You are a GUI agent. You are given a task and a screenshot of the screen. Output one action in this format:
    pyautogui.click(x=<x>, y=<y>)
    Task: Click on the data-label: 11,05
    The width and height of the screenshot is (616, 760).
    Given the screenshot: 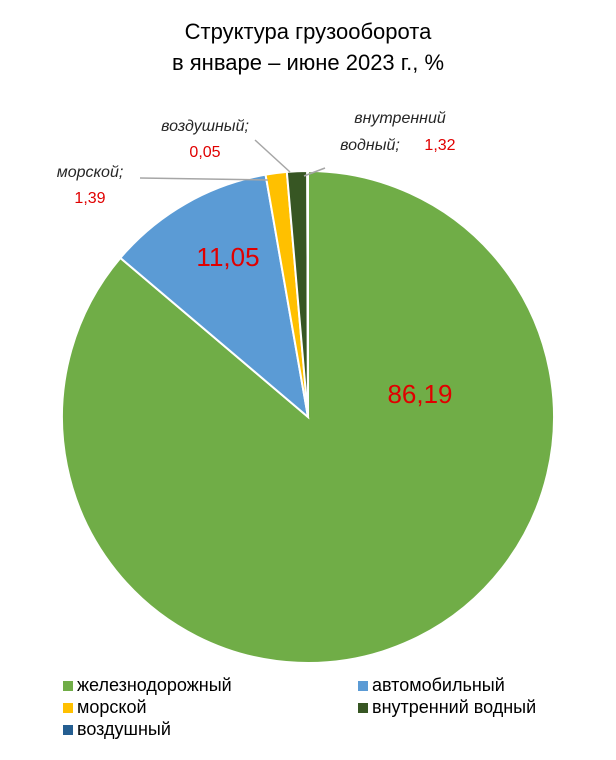 What is the action you would take?
    pyautogui.click(x=227, y=257)
    